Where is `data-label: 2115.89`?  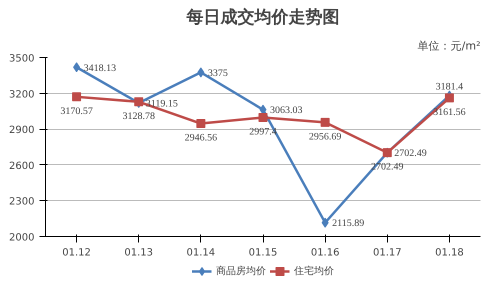 data-label: 2115.89 is located at coordinates (348, 224).